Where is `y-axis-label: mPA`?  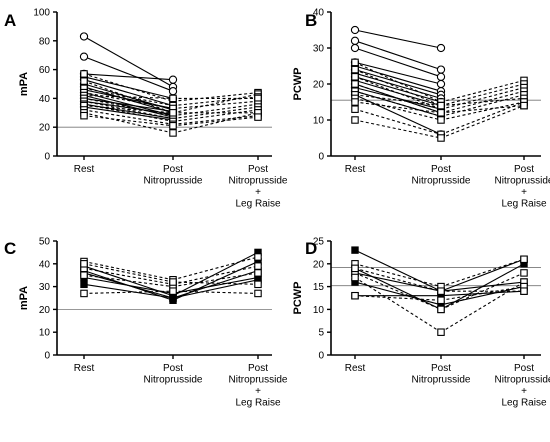 y-axis-label: mPA is located at coordinates (24, 298).